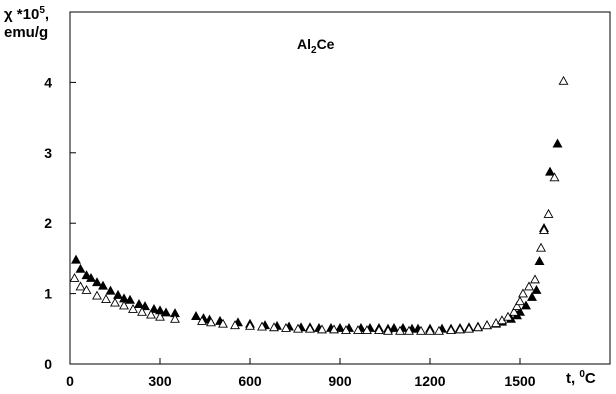 The width and height of the screenshot is (616, 394). Describe the element at coordinates (70, 381) in the screenshot. I see `x-tick-label: 0` at that location.